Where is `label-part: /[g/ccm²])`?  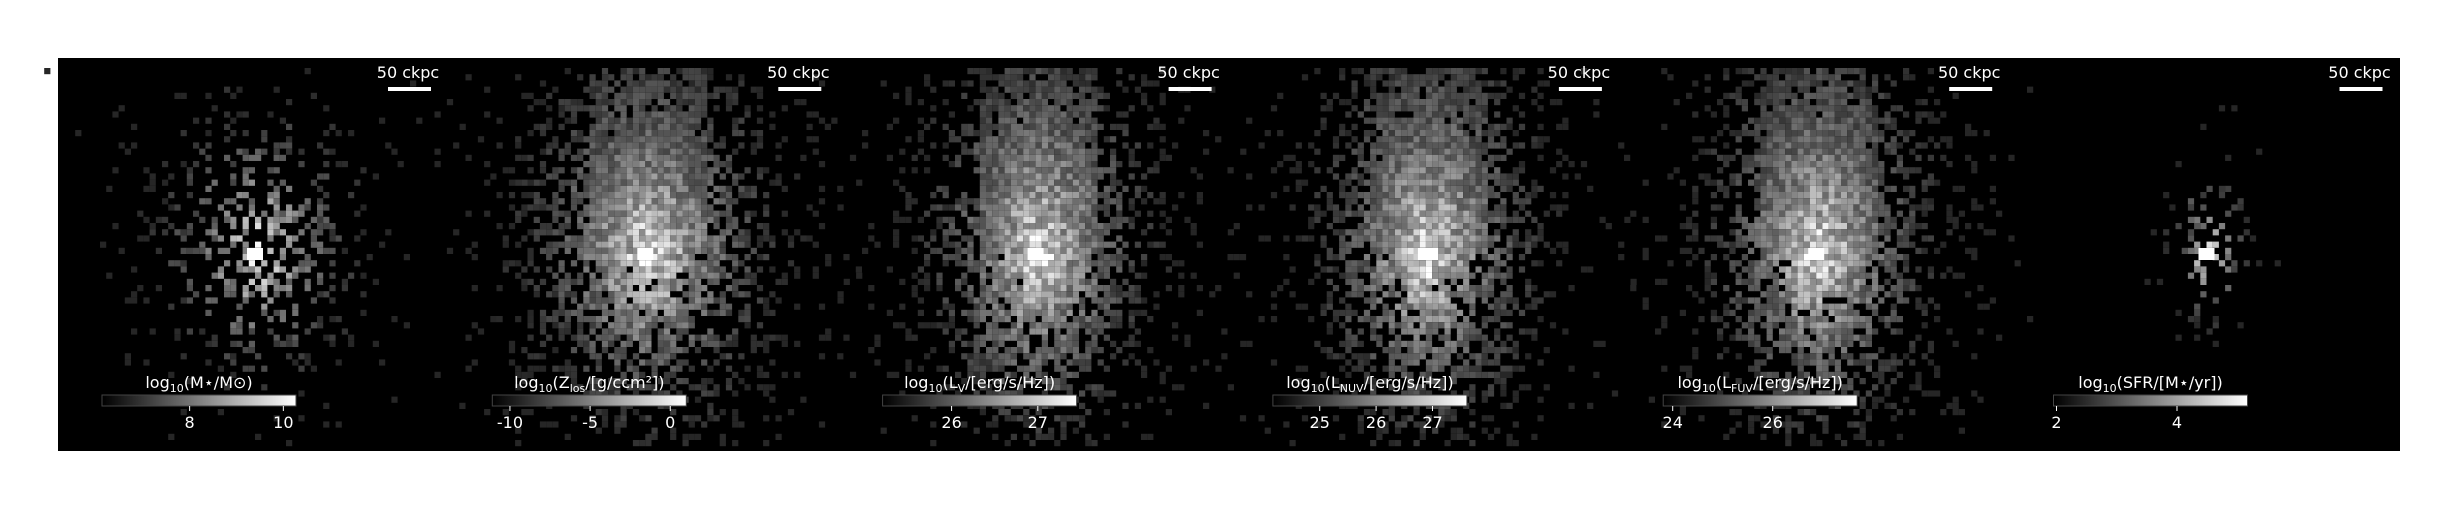 label-part: /[g/ccm²]) is located at coordinates (624, 382).